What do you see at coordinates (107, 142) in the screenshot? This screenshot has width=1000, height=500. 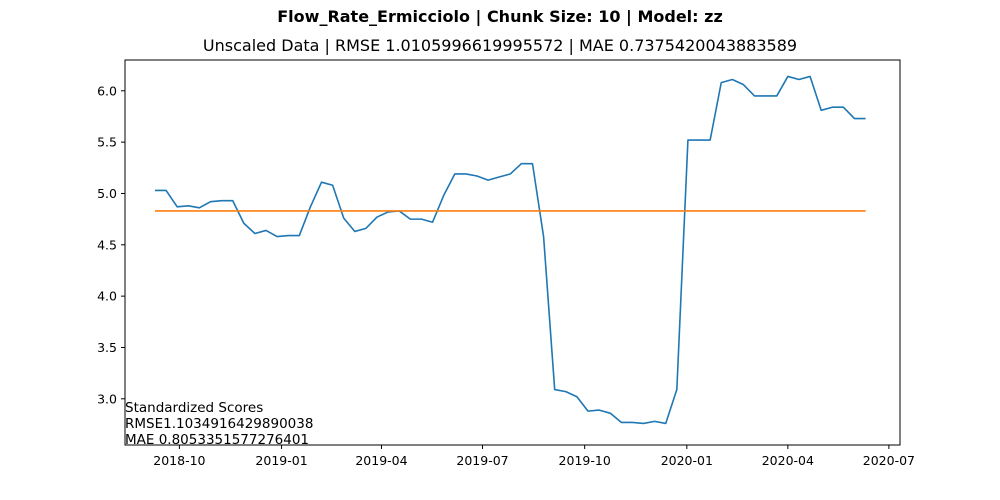 I see `y-tick-label: 5.5` at bounding box center [107, 142].